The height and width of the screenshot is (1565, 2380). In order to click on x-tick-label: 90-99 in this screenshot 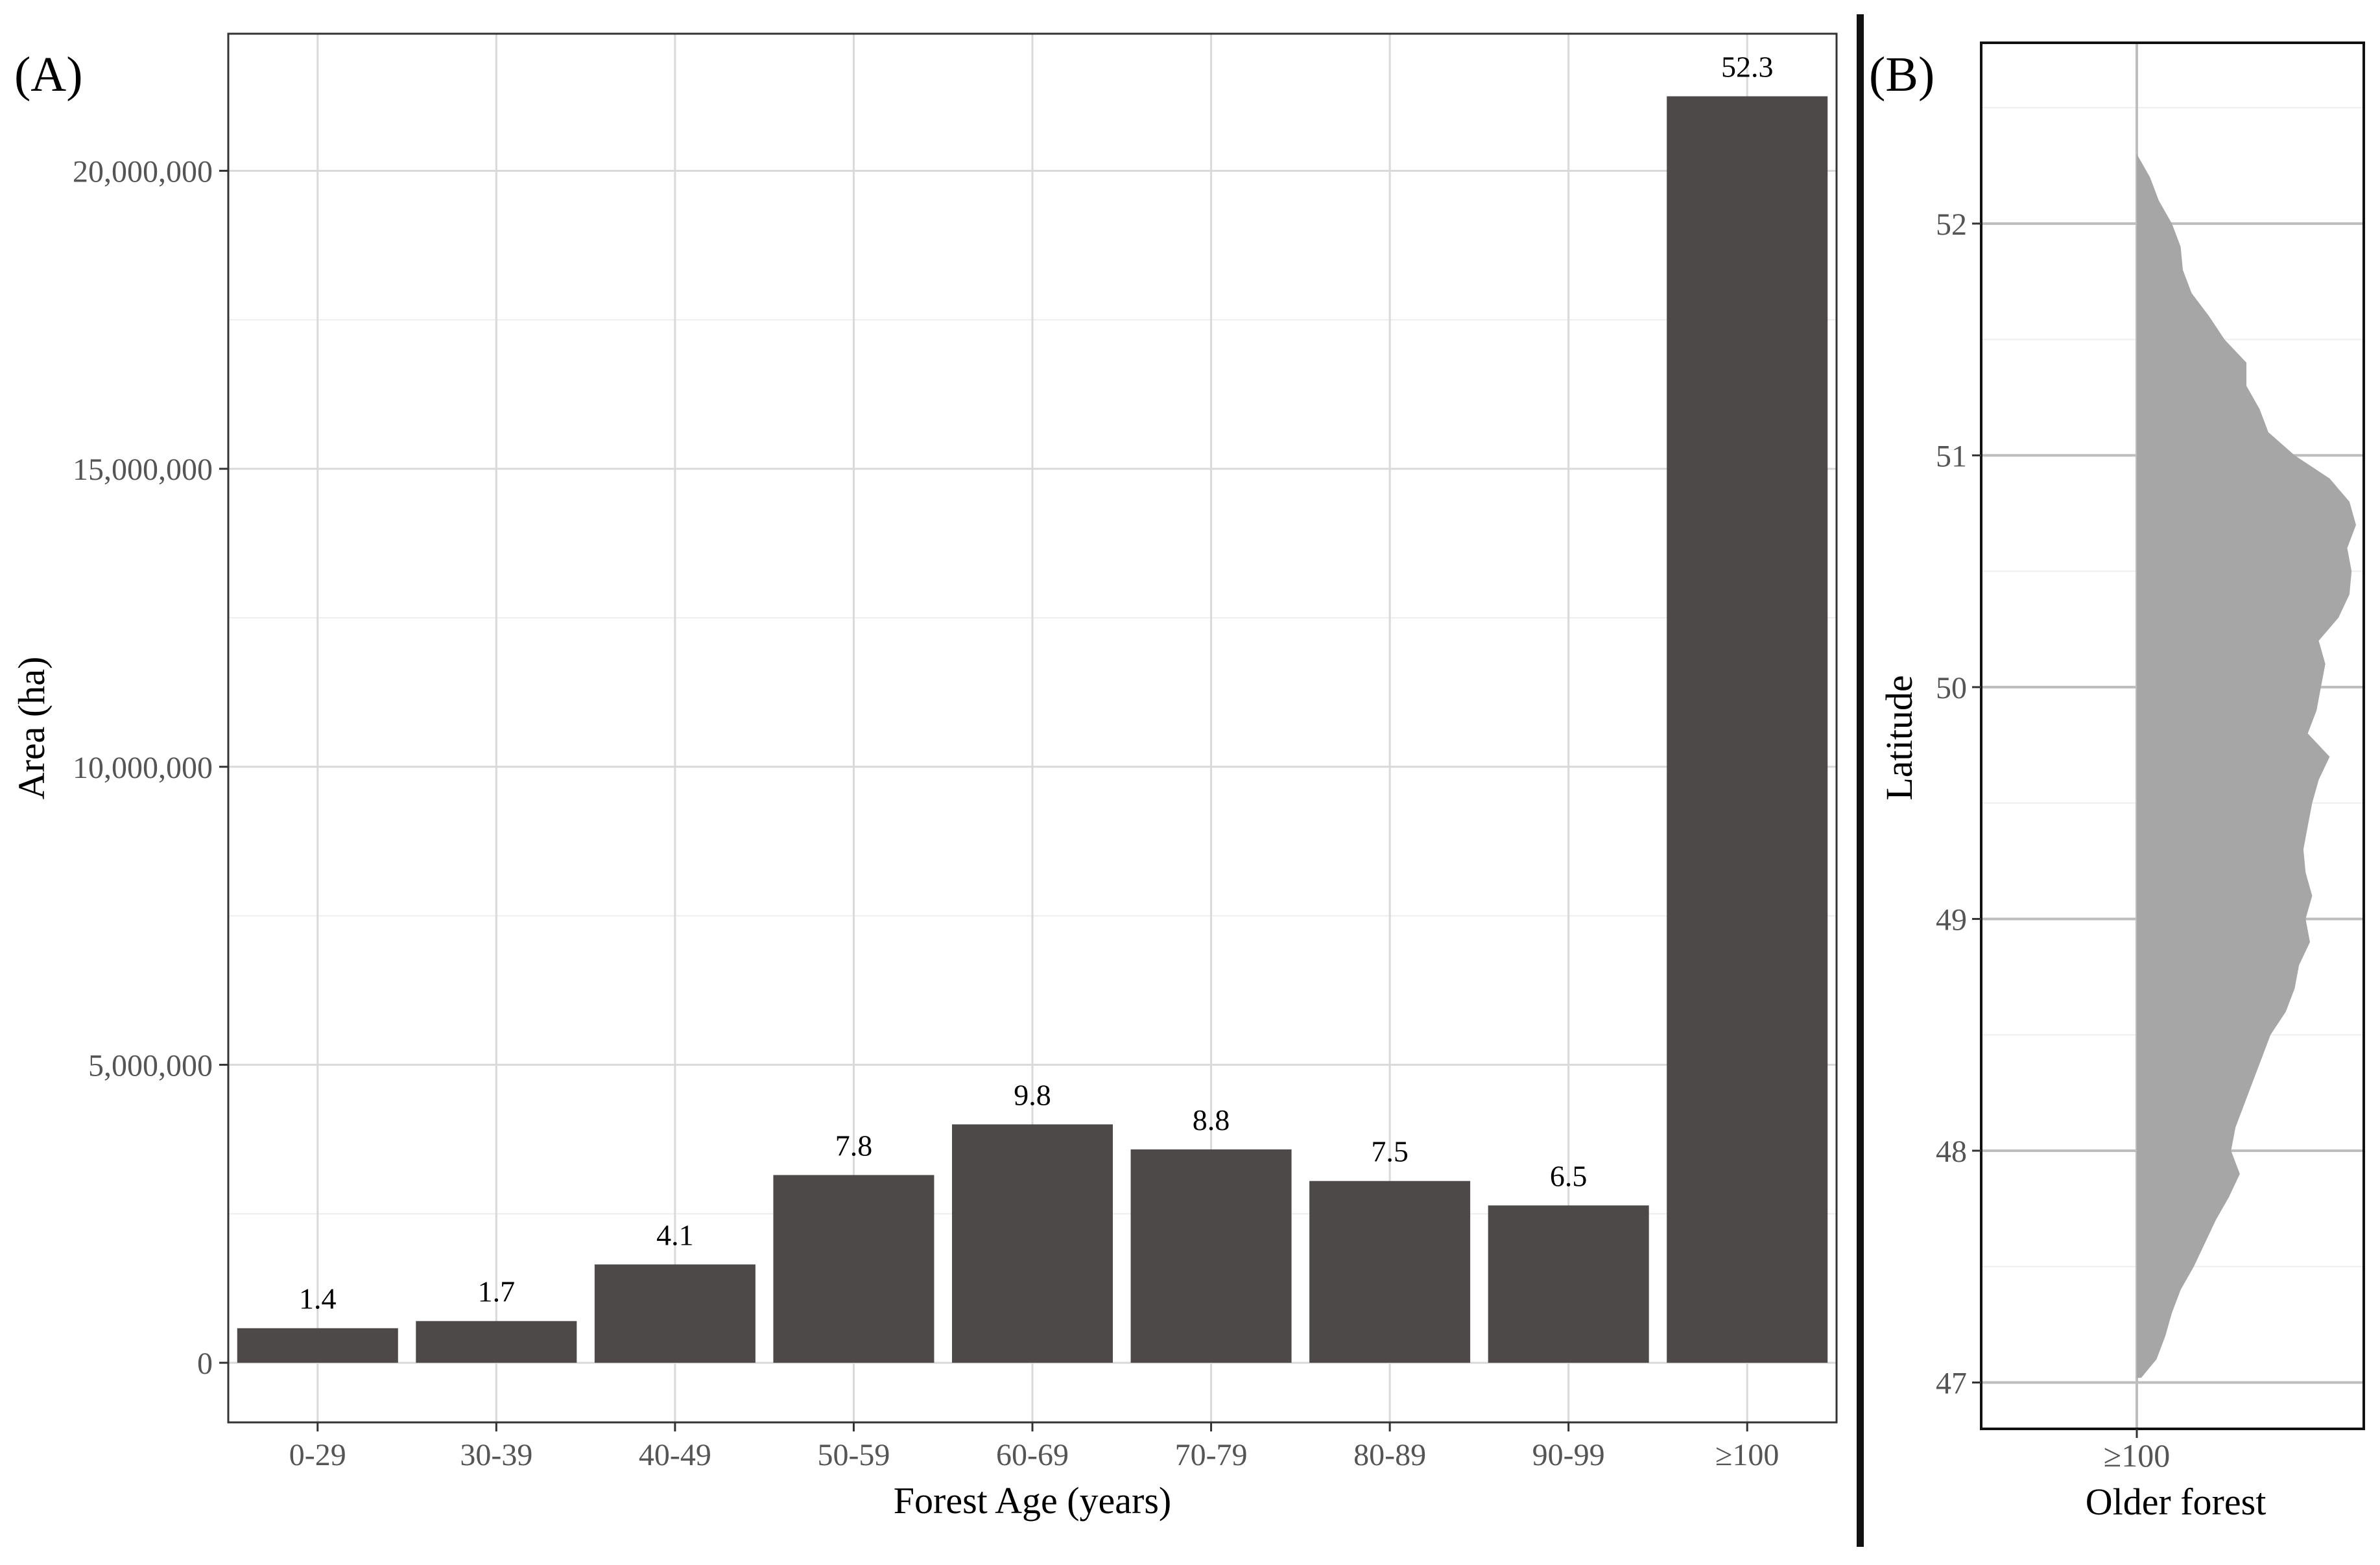, I will do `click(1569, 1455)`.